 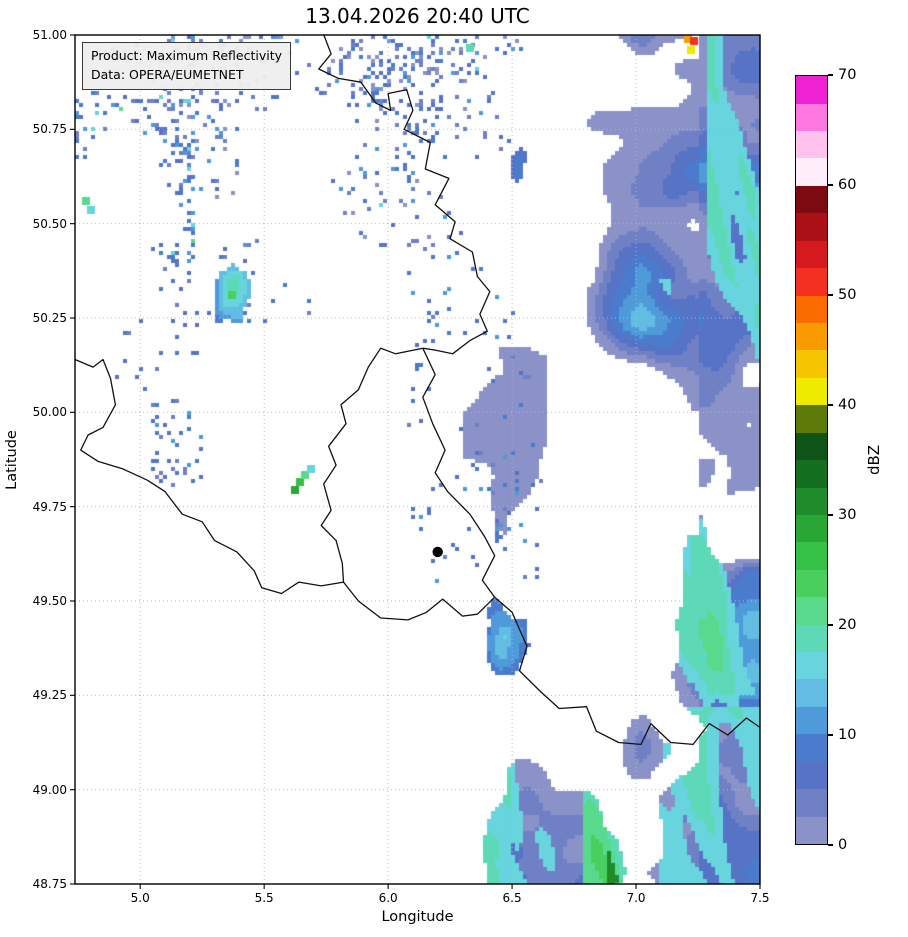 What do you see at coordinates (417, 917) in the screenshot?
I see `x-axis-label: Longitude` at bounding box center [417, 917].